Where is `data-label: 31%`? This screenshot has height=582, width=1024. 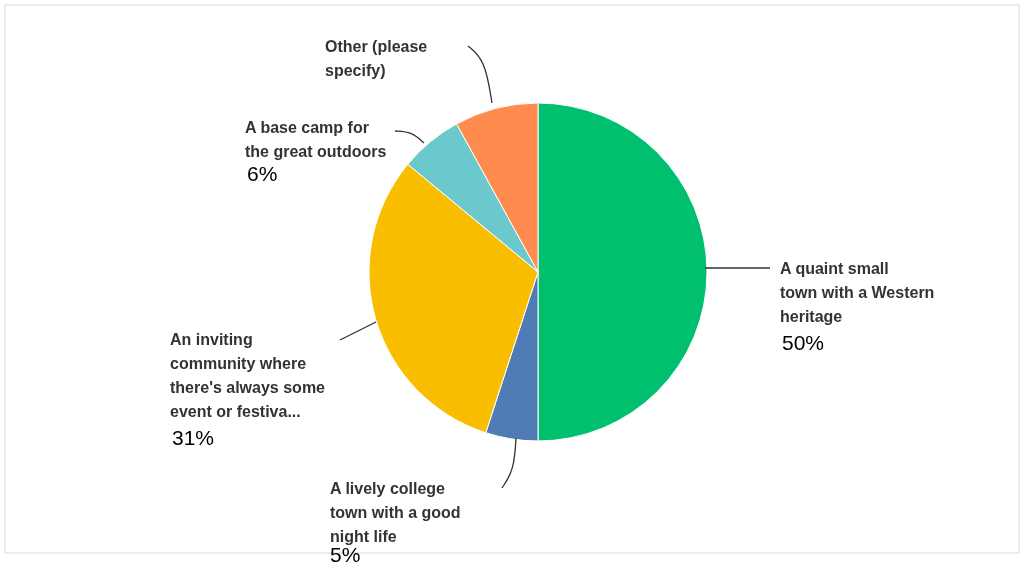
data-label: 31% is located at coordinates (193, 437).